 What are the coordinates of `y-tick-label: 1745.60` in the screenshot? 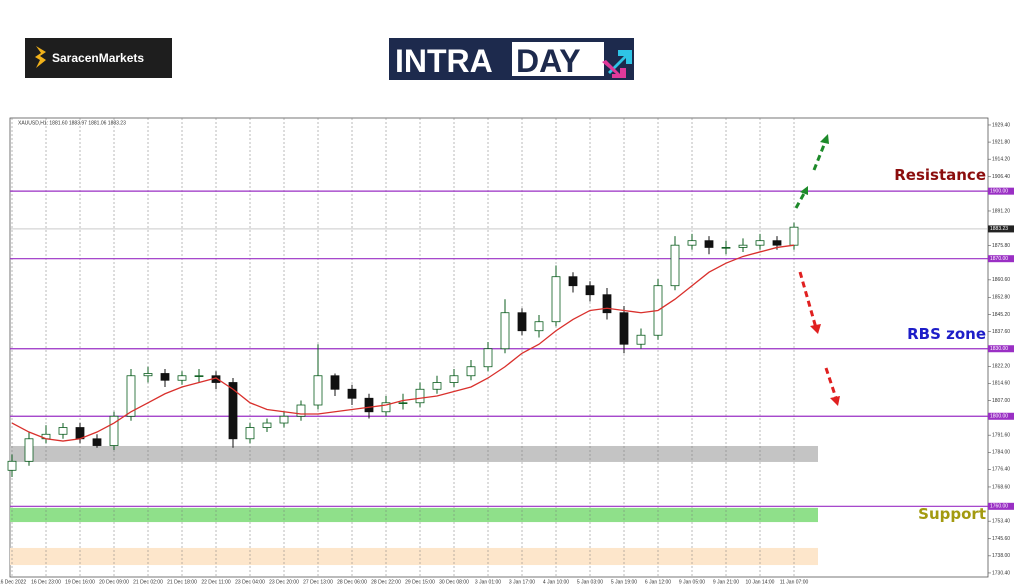 It's located at (1001, 539).